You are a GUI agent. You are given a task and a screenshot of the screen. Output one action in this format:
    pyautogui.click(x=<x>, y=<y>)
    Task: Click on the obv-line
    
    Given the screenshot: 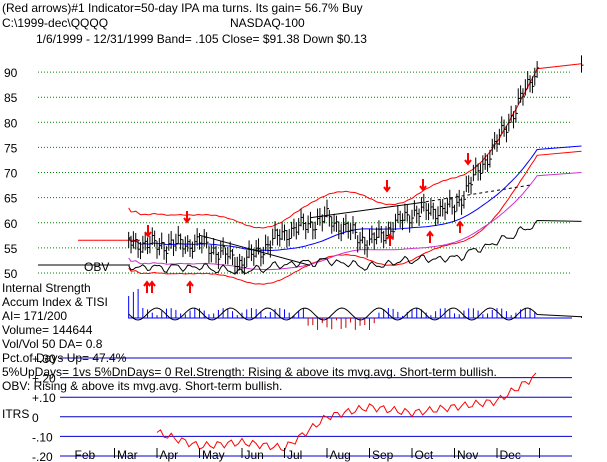 What is the action you would take?
    pyautogui.click(x=355, y=247)
    